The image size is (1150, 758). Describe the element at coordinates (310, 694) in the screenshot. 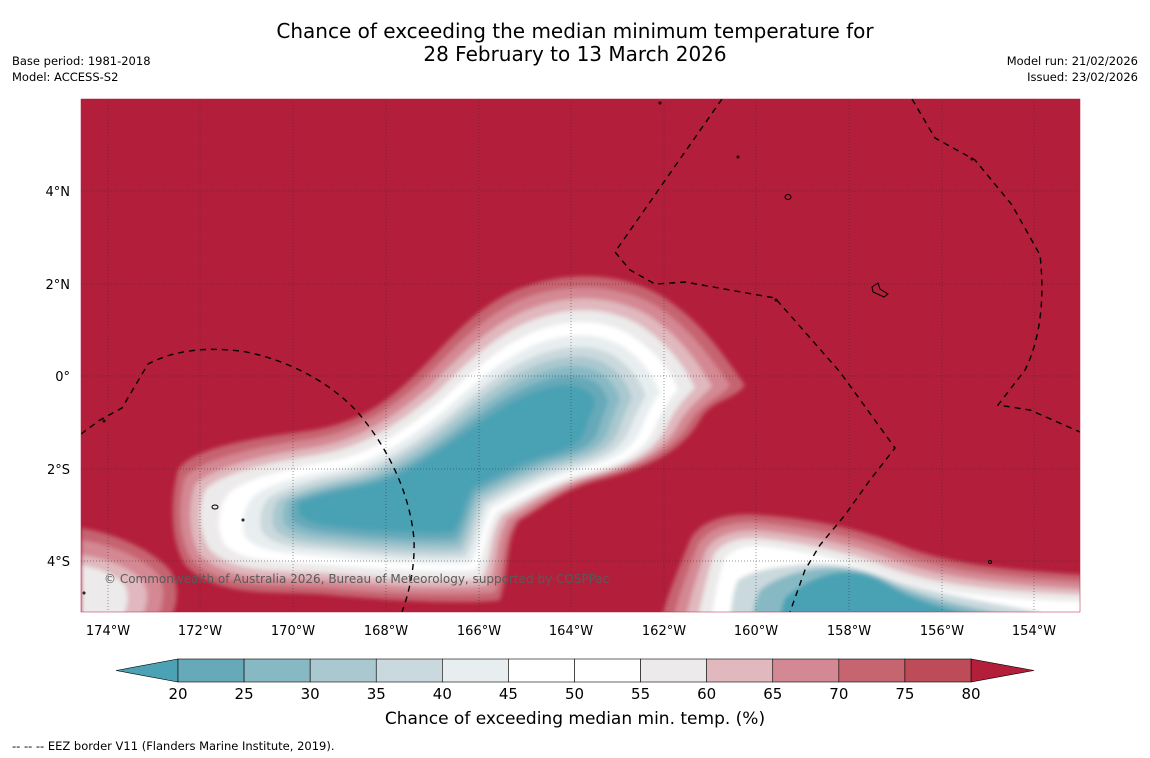

I see `colorbar-tick-label: 30` at that location.